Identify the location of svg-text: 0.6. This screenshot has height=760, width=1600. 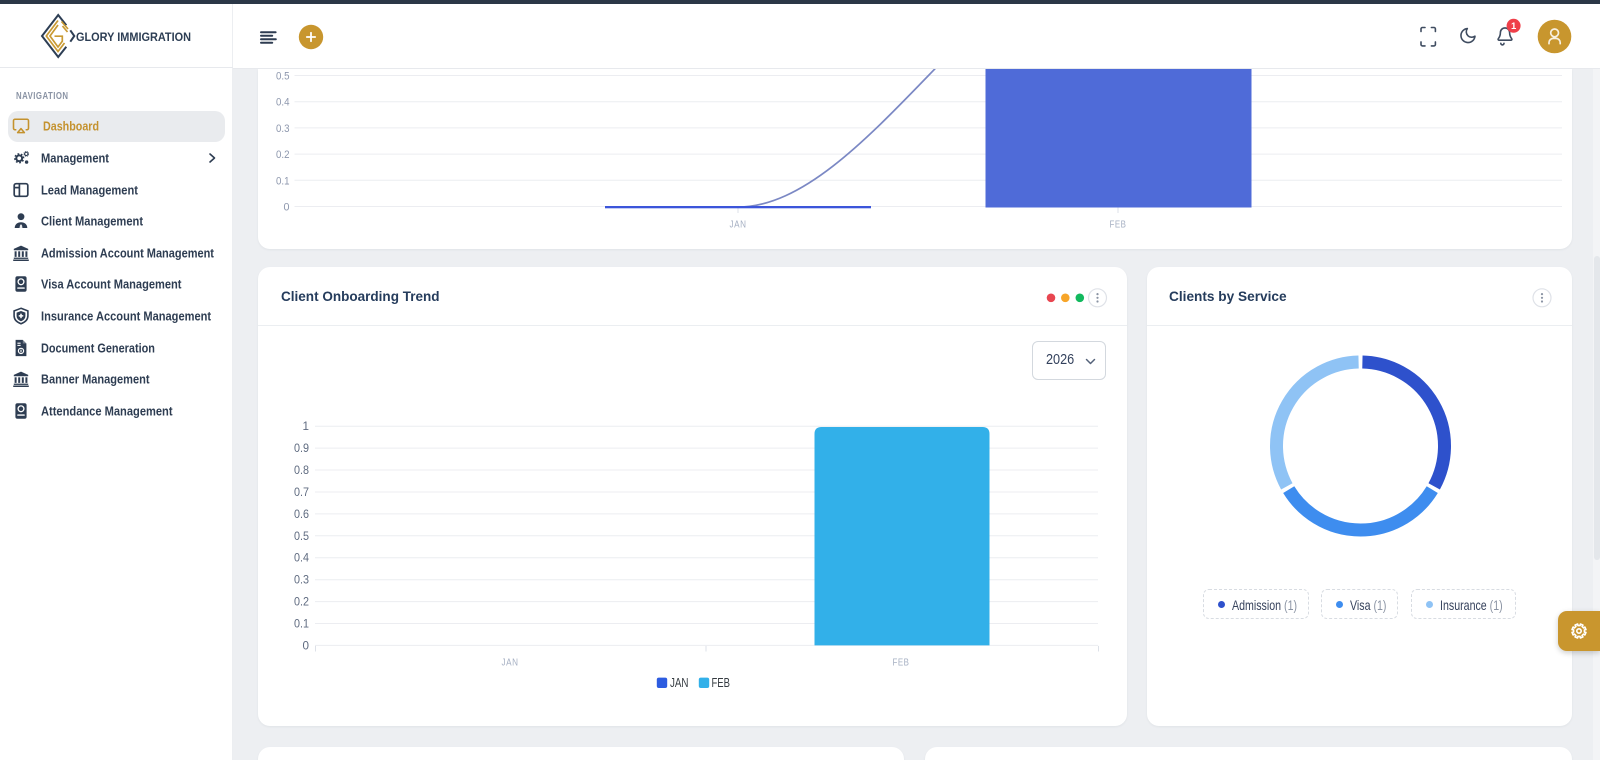
(301, 514).